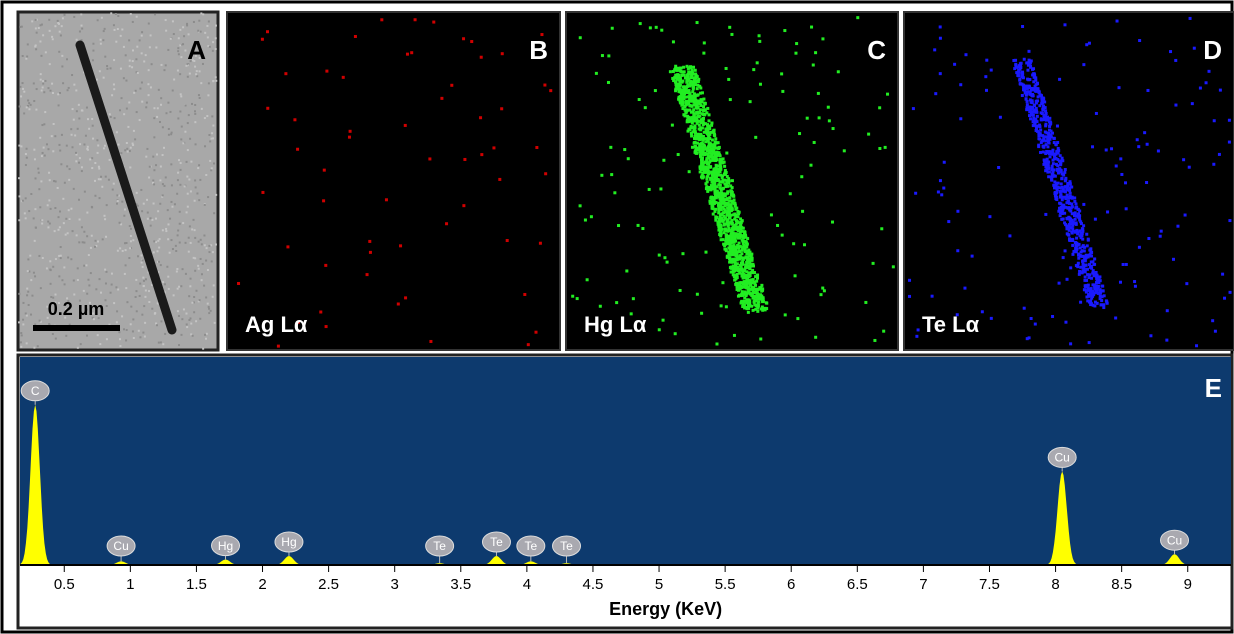 The width and height of the screenshot is (1234, 634). What do you see at coordinates (791, 584) in the screenshot?
I see `x-tick-label: 6` at bounding box center [791, 584].